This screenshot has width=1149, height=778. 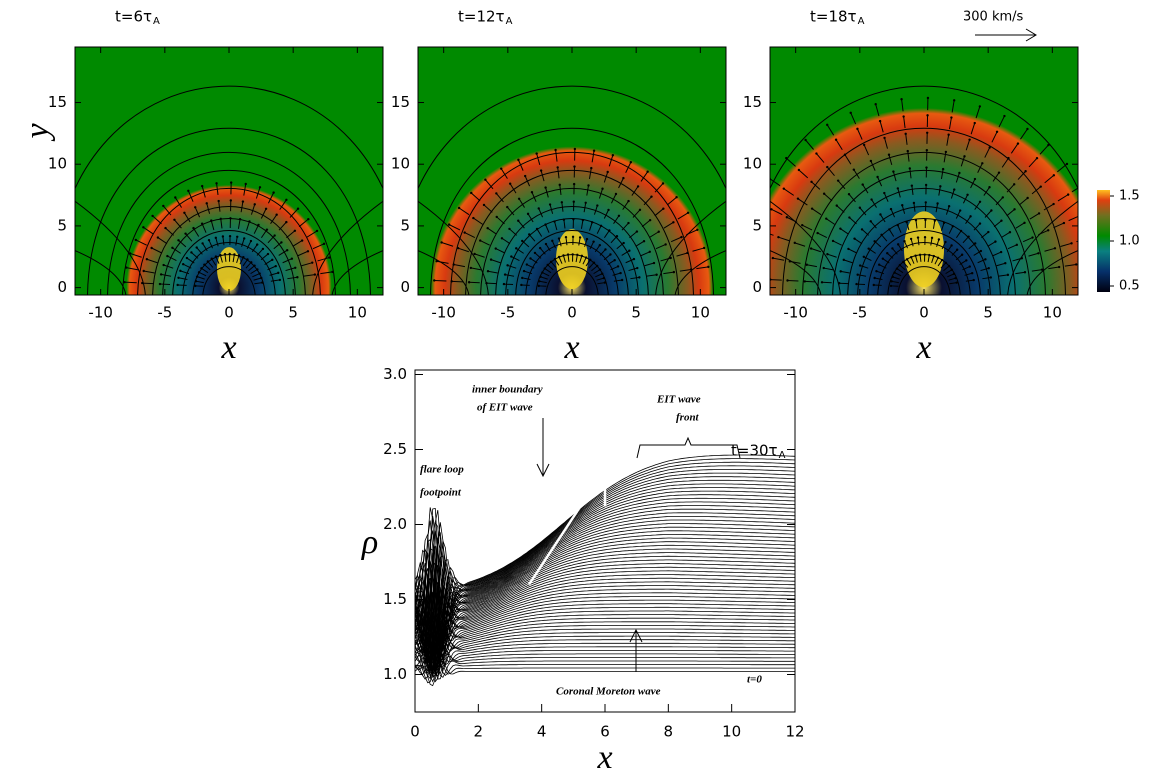 I want to click on y-tick-label: 1.5, so click(x=395, y=599).